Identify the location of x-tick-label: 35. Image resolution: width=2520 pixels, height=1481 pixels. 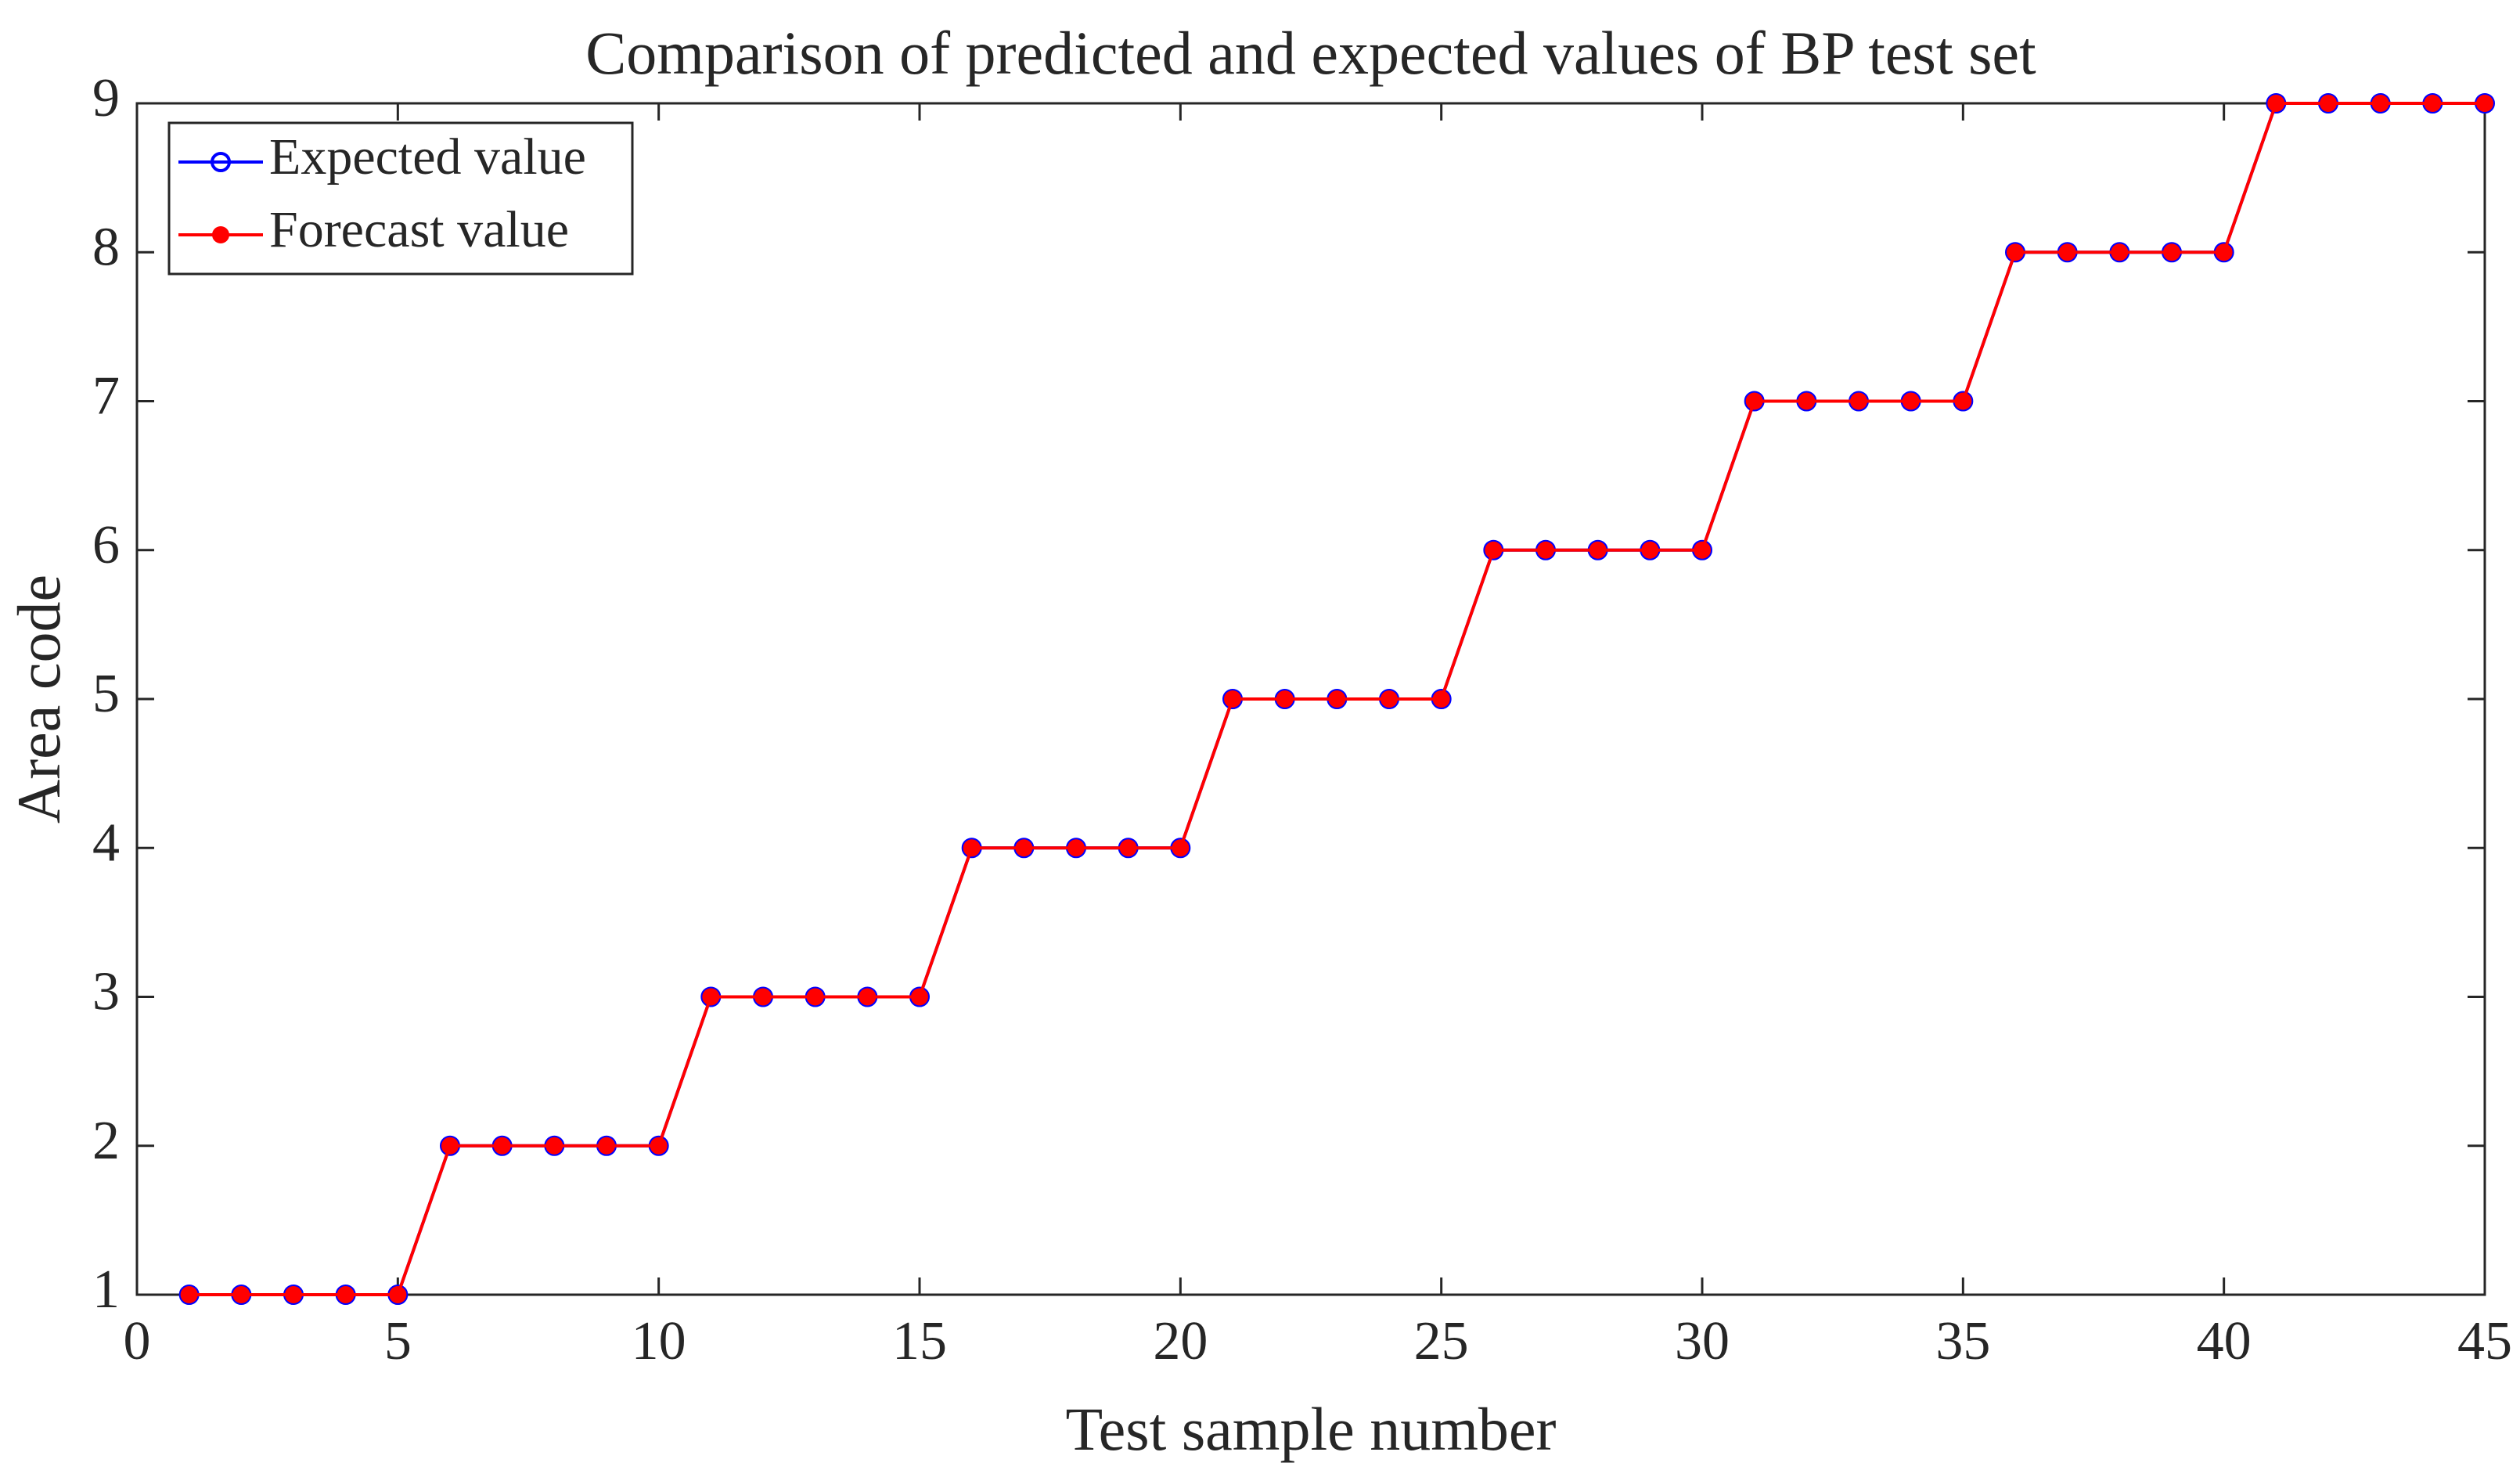
(1962, 1341).